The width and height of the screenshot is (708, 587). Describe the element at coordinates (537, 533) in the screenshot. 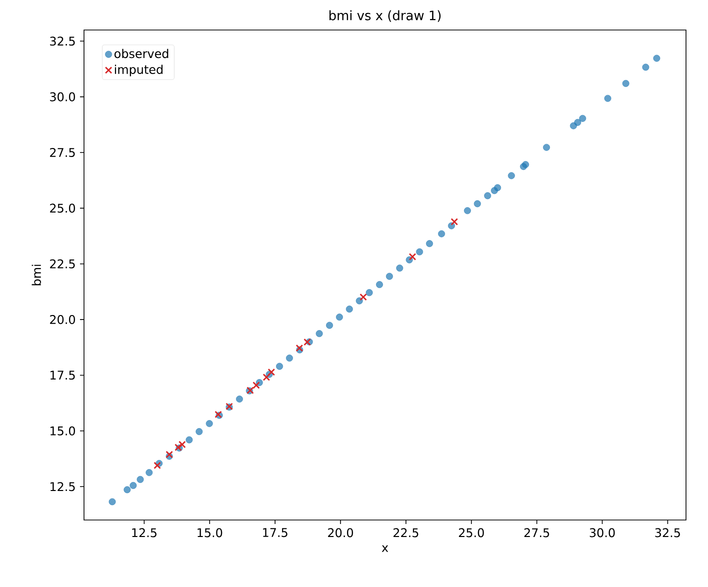

I see `x-tick-label: 27.5` at that location.